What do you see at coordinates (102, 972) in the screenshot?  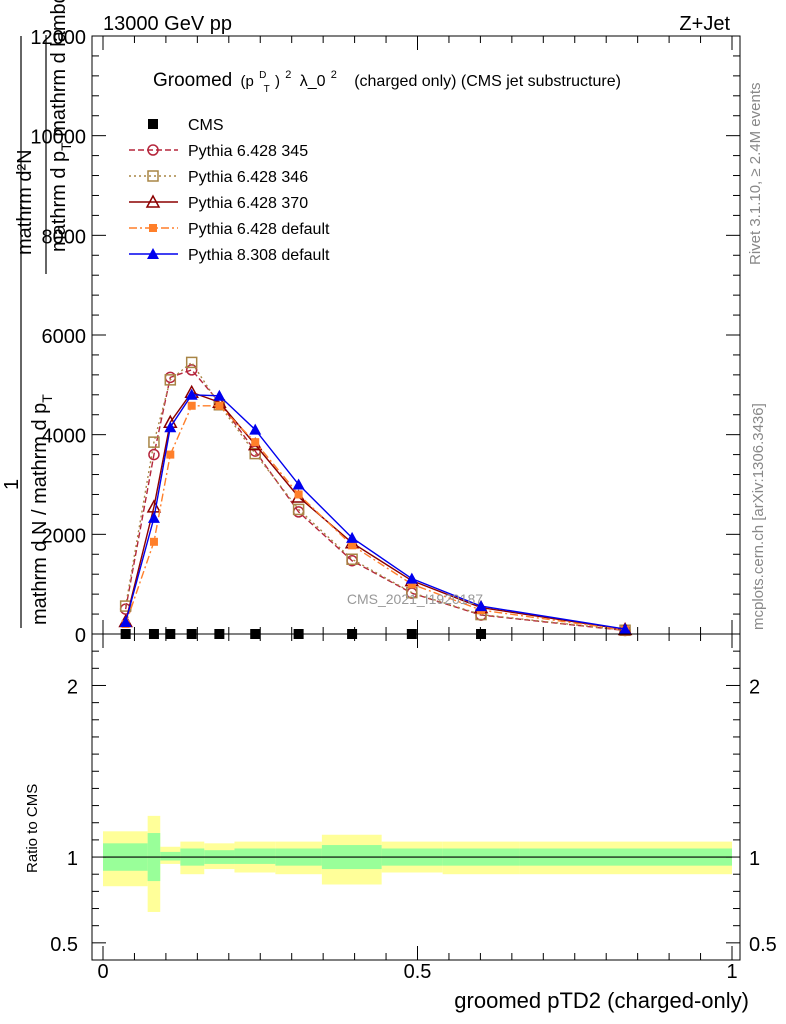 I see `x-tick-label: 0` at bounding box center [102, 972].